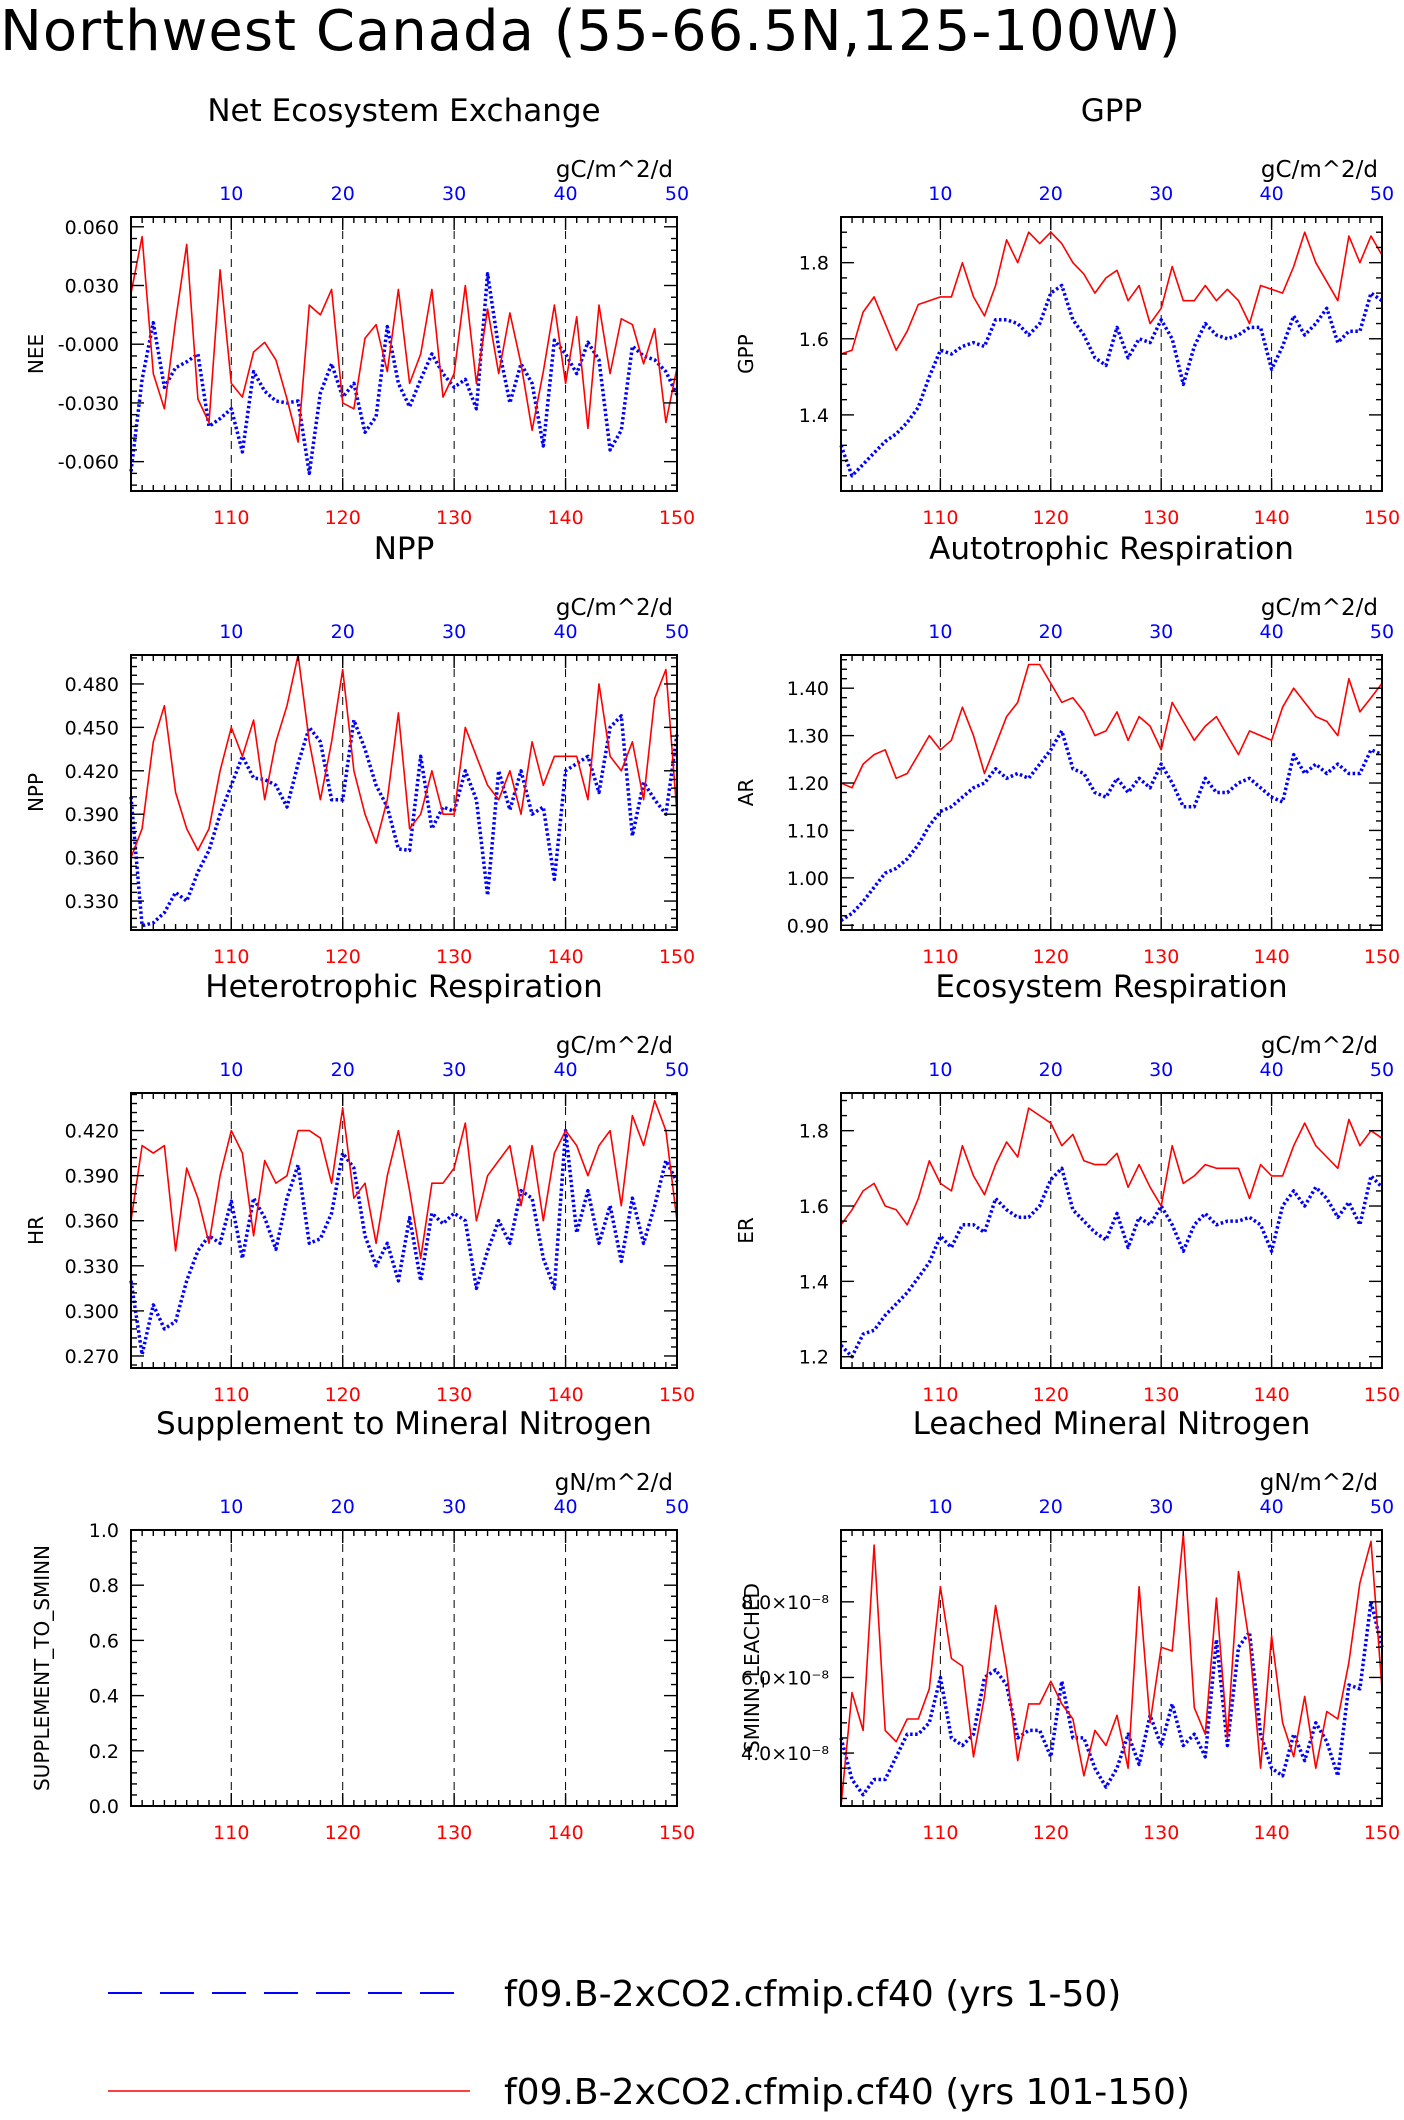  Describe the element at coordinates (36, 354) in the screenshot. I see `y-axis-label: NEE` at that location.